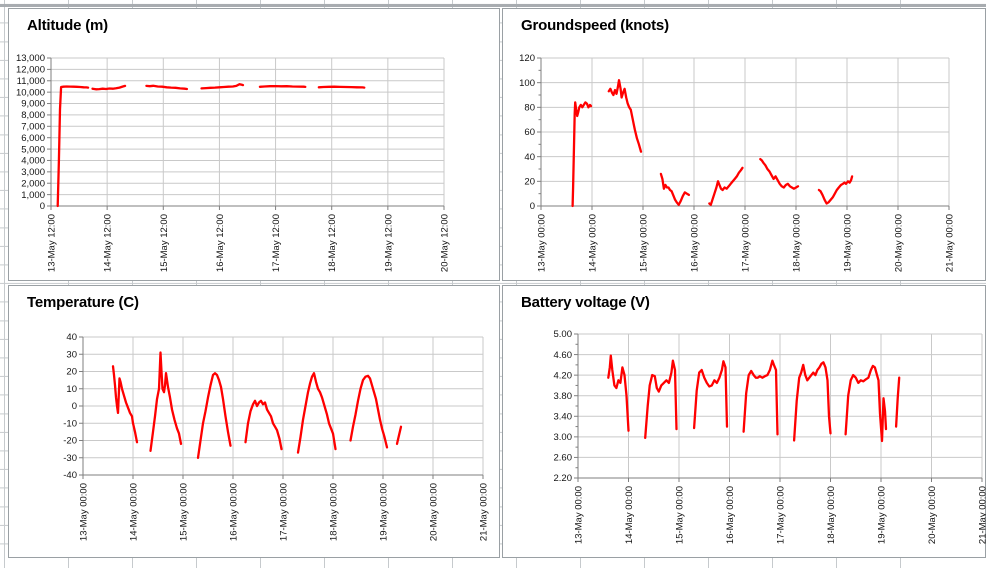  I want to click on svg-text: 17-May 12:00, so click(276, 243).